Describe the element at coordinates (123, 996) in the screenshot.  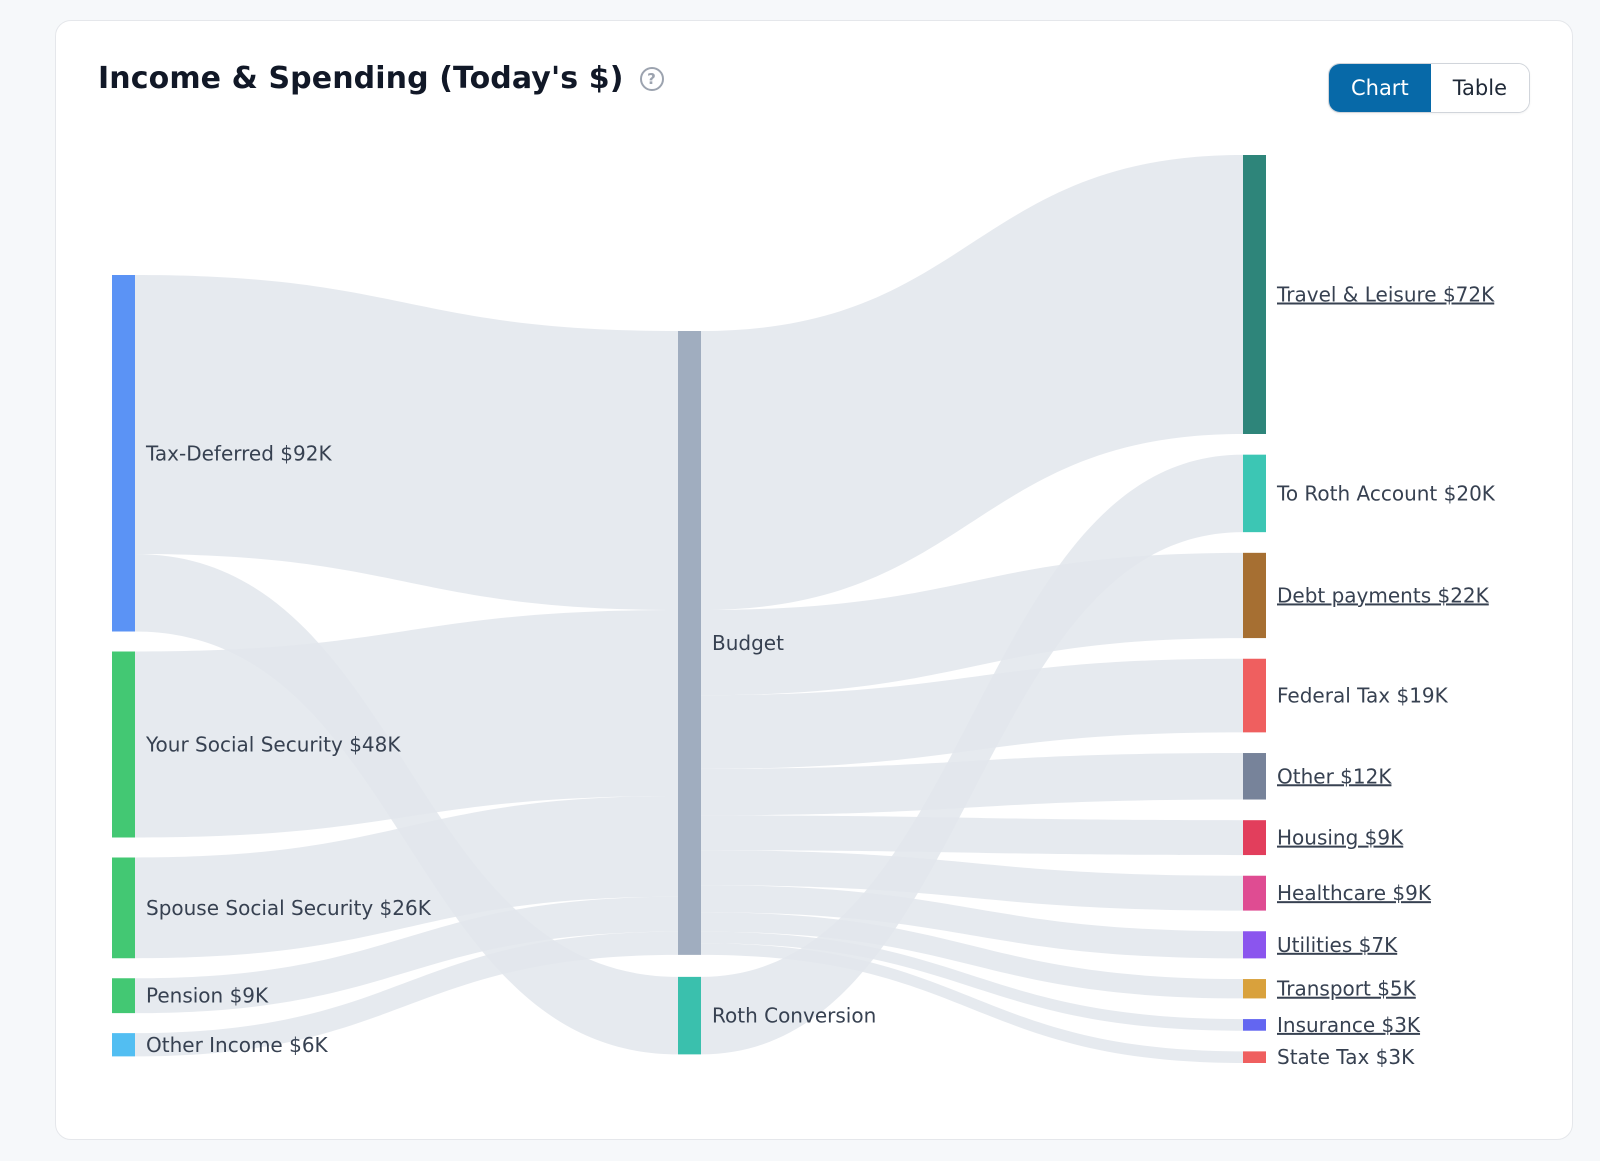
I see `sankey-node-pension` at that location.